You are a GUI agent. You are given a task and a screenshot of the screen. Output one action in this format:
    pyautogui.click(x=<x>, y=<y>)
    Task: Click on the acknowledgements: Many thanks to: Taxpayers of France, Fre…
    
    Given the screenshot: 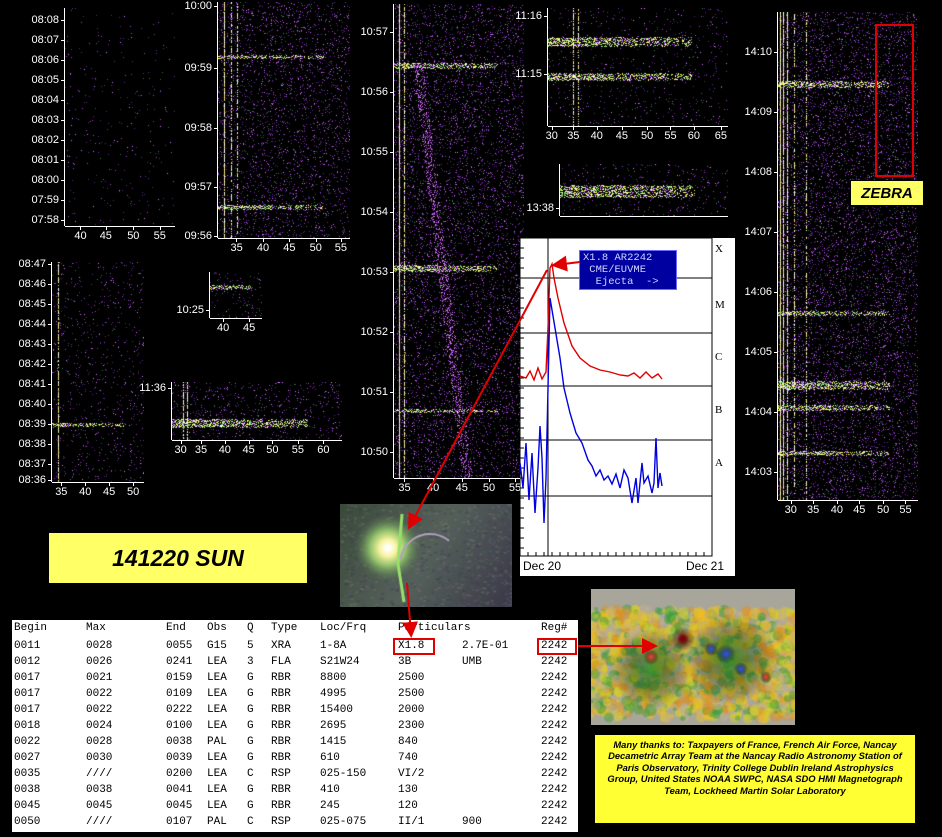 What is the action you would take?
    pyautogui.click(x=755, y=779)
    